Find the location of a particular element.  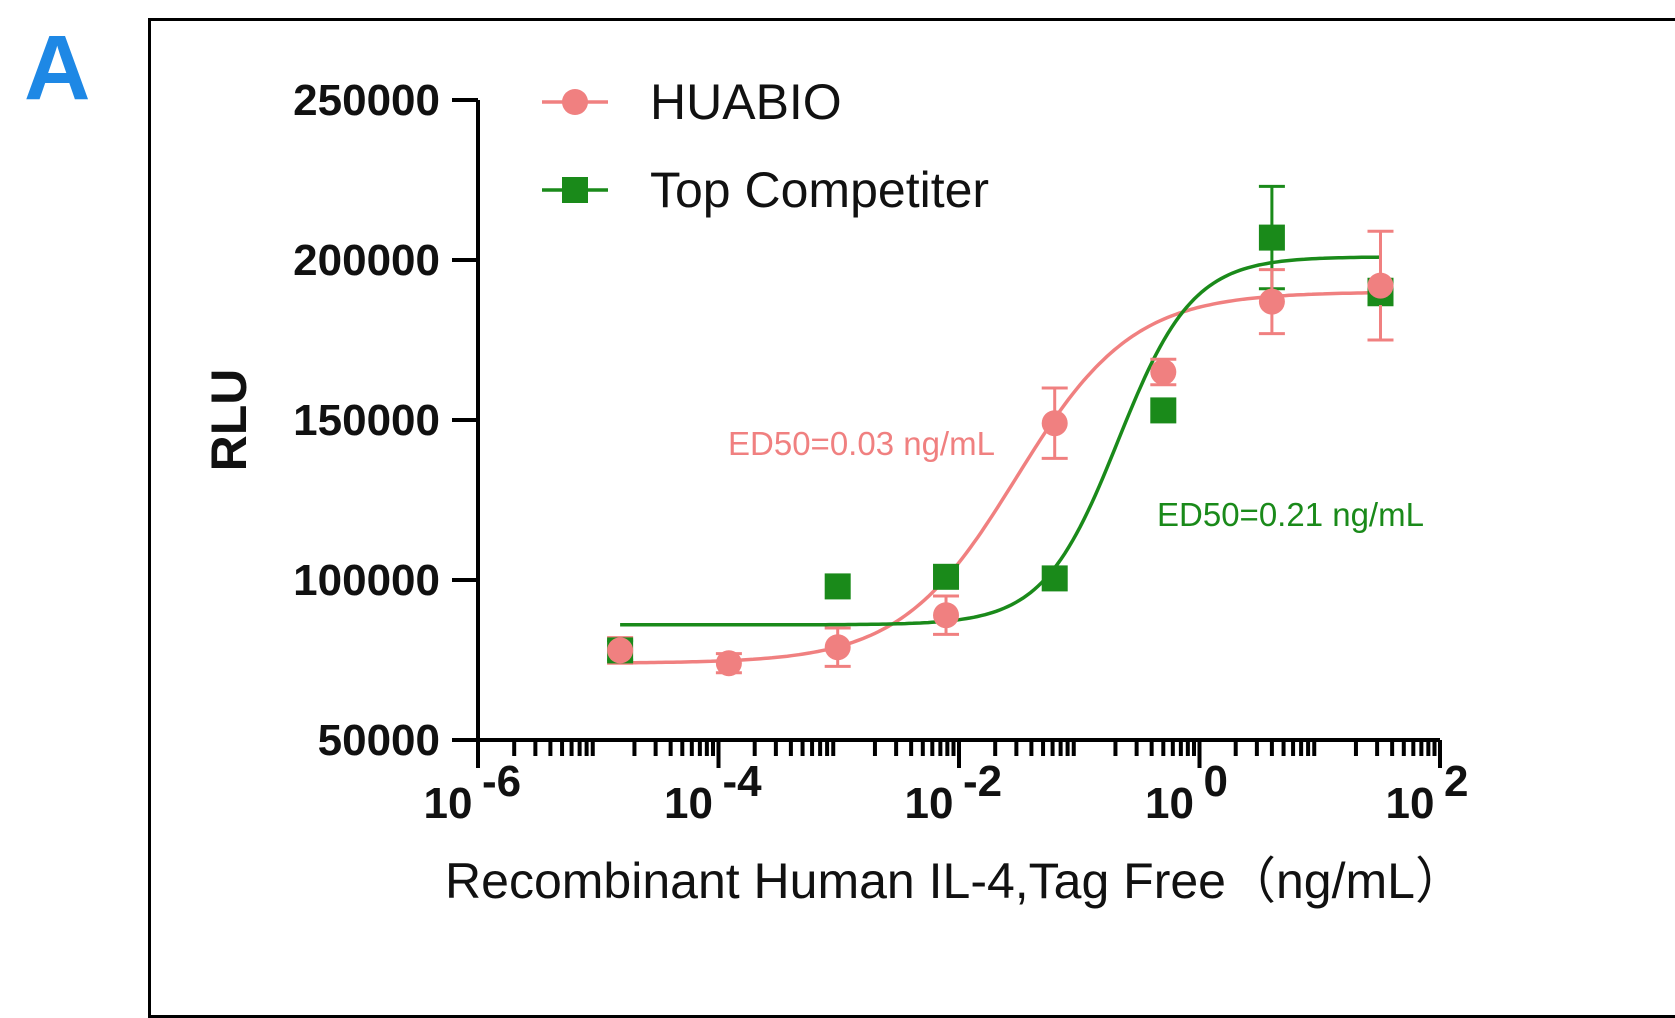

legend: HUABIO Top Competiter is located at coordinates (765, 146).